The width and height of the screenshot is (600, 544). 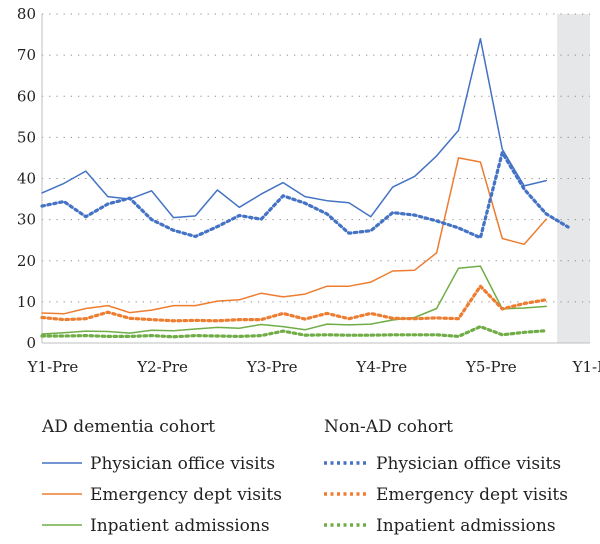 What do you see at coordinates (472, 495) in the screenshot?
I see `legend-label-nonad-emergency: Emergency dept visits` at bounding box center [472, 495].